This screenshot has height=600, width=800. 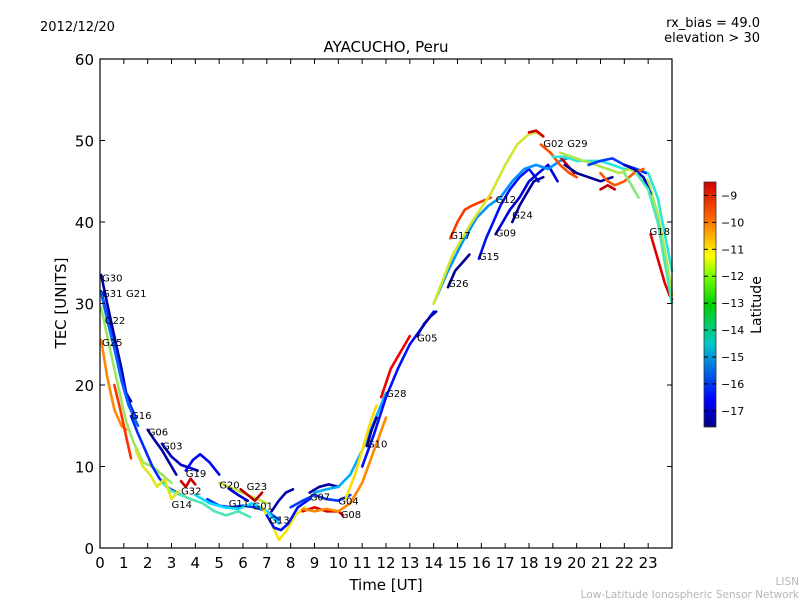 What do you see at coordinates (243, 563) in the screenshot?
I see `x-tick-label: 6` at bounding box center [243, 563].